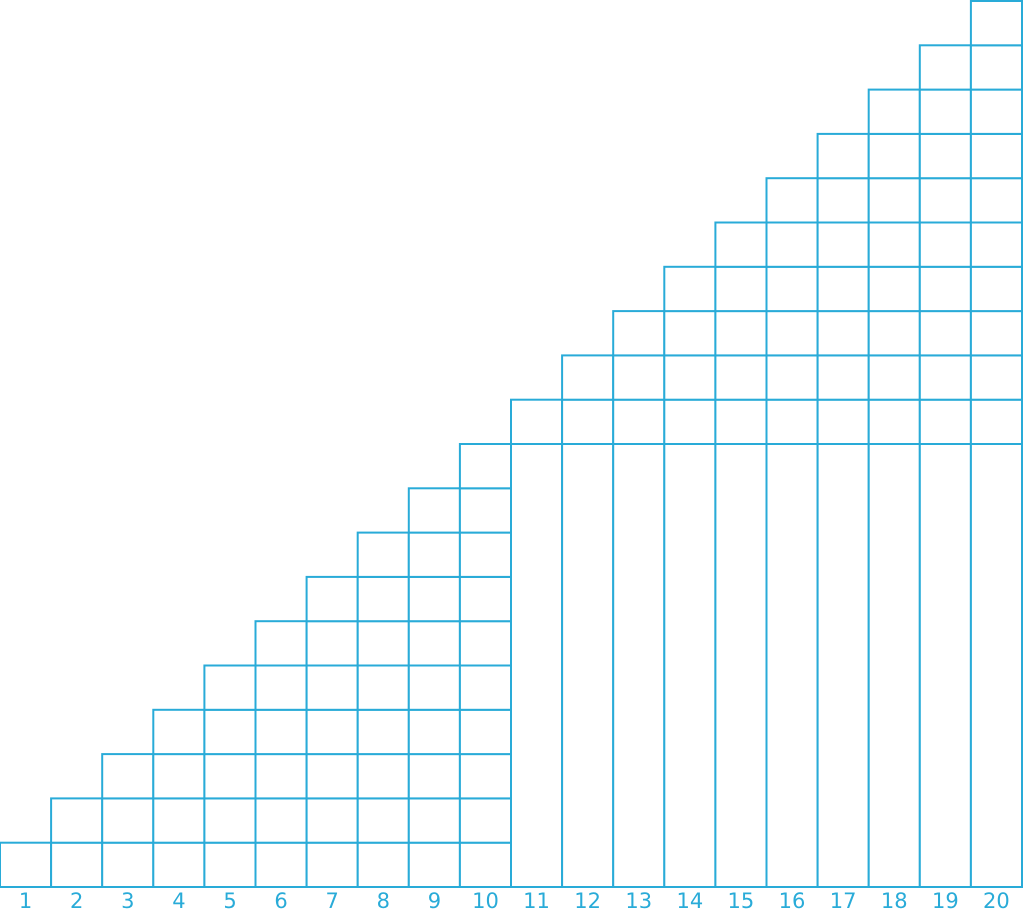  I want to click on column-label-4: 4, so click(178, 901).